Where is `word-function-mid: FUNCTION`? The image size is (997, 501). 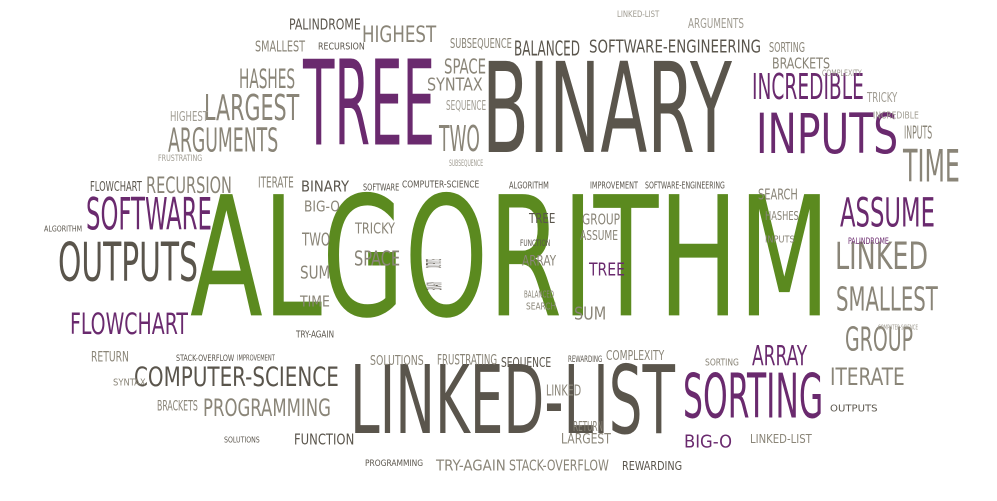
word-function-mid: FUNCTION is located at coordinates (535, 243).